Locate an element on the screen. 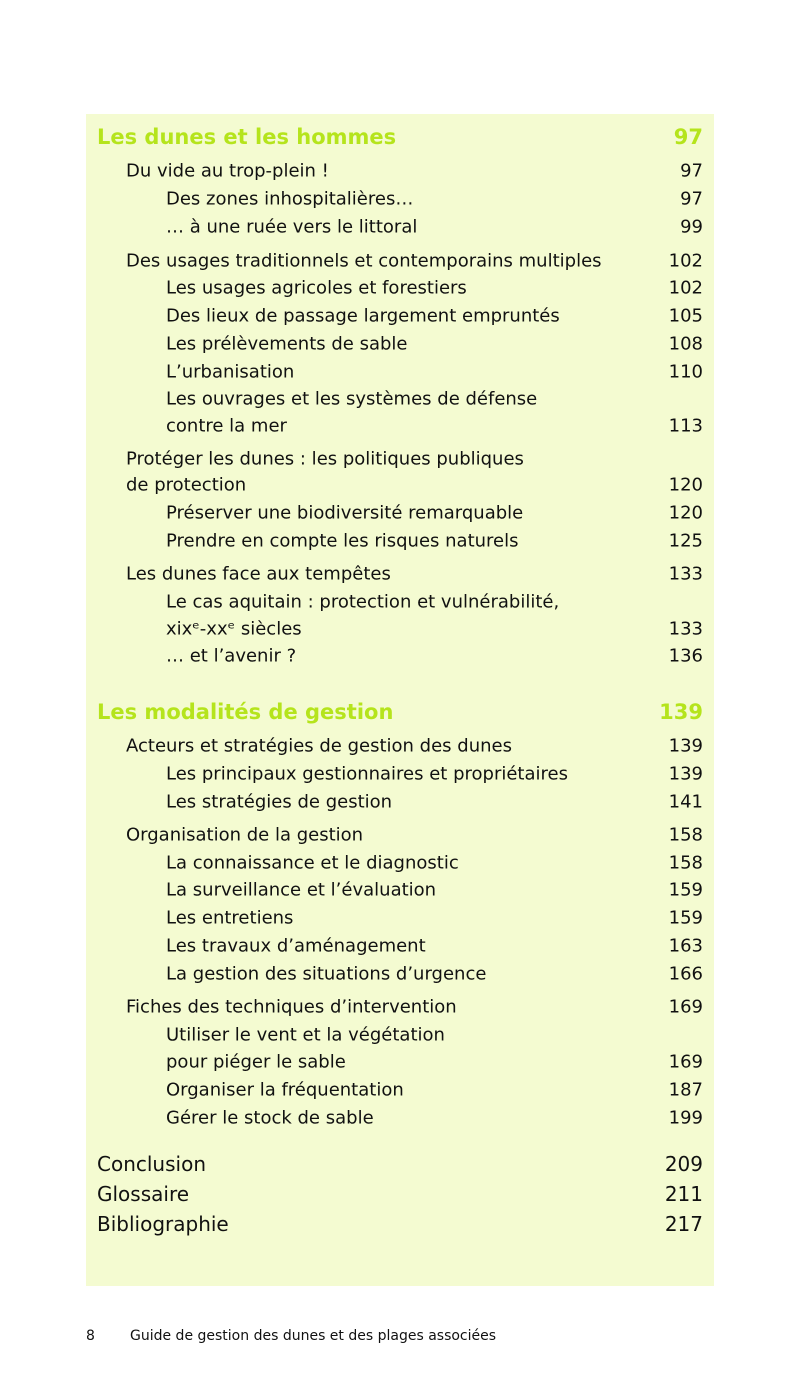 The image size is (800, 1400). entry-page-number: 209 is located at coordinates (683, 1164).